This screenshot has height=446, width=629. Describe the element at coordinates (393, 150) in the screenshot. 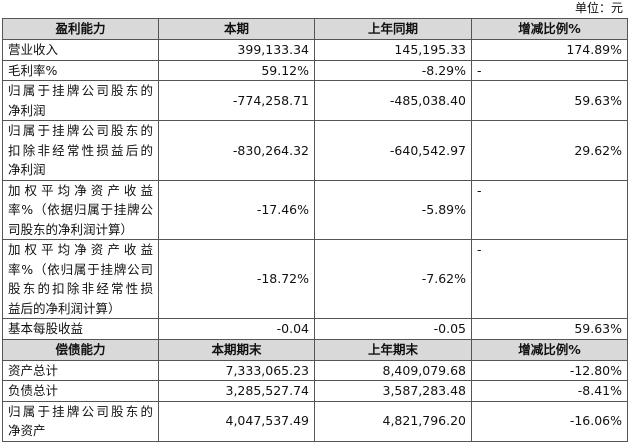

I see `previous-value: -640,542.97` at that location.